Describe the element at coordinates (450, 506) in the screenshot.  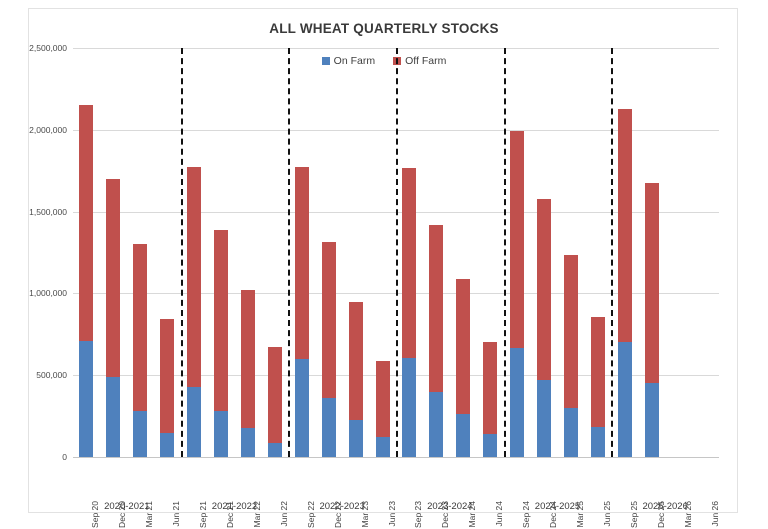
I see `group-label: 2023-2024` at that location.